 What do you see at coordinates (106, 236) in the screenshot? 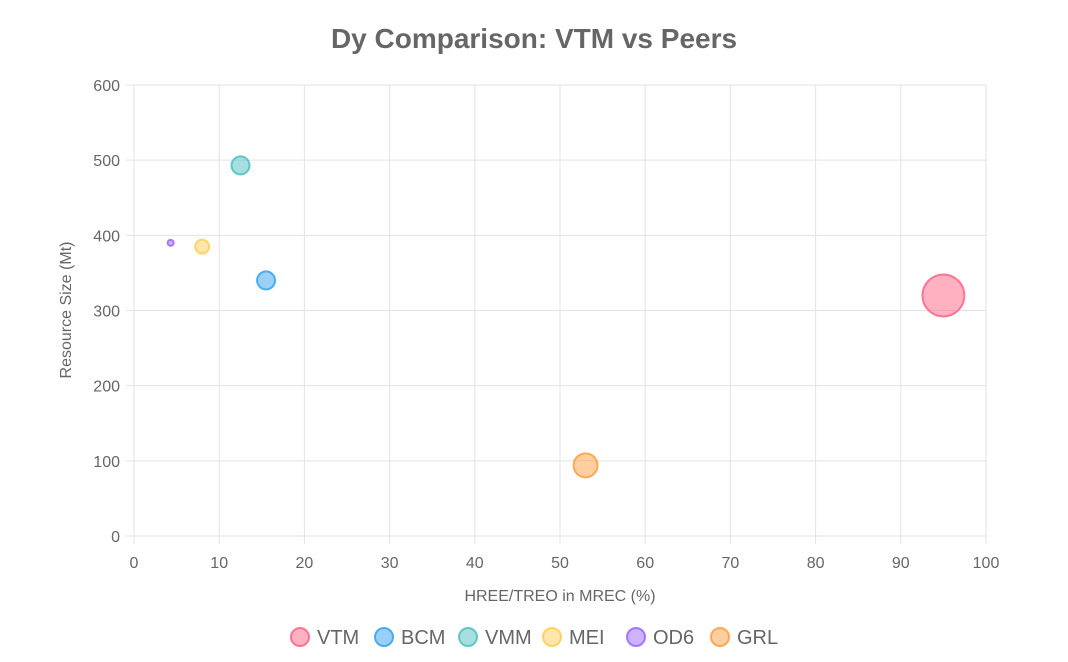
I see `y-tick-label: 400` at bounding box center [106, 236].